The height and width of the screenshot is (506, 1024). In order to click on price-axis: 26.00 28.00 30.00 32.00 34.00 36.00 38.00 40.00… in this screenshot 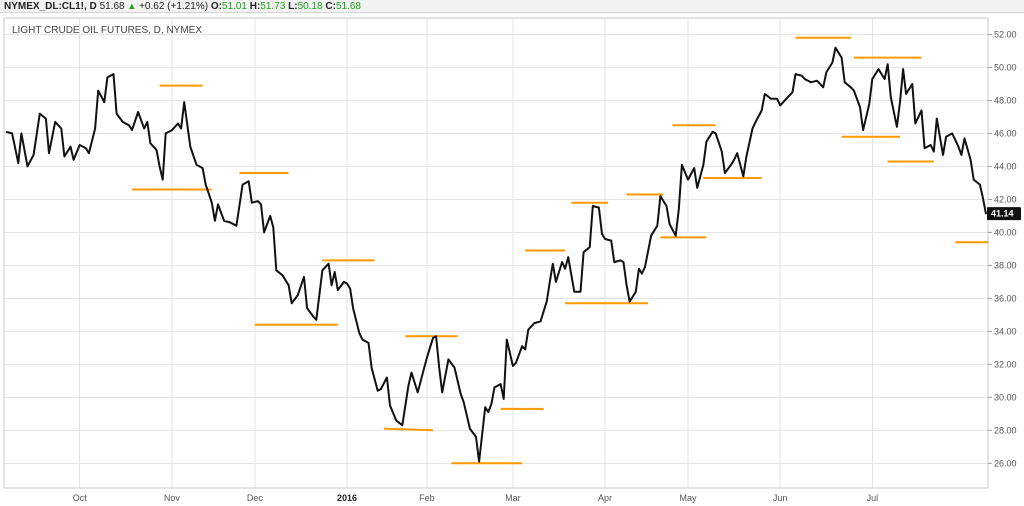, I will do `click(1002, 248)`.